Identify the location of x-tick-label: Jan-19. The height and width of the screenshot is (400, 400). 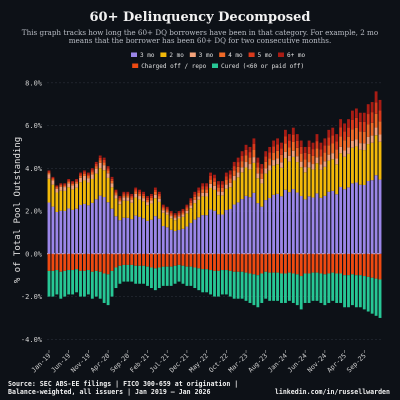
(41, 363).